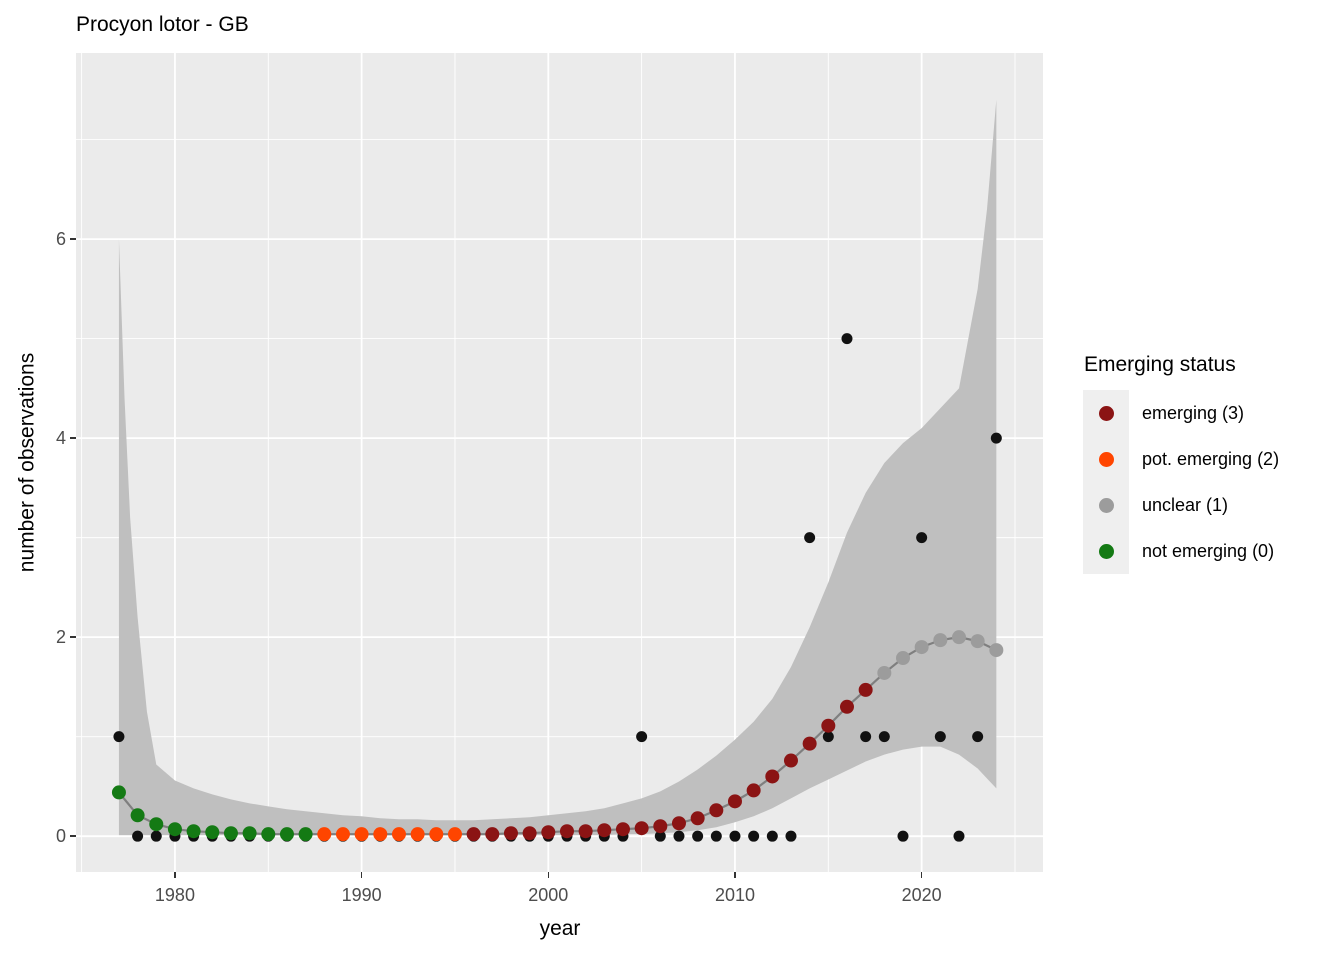  Describe the element at coordinates (1211, 458) in the screenshot. I see `legend-item-label: pot. emerging (2)` at that location.